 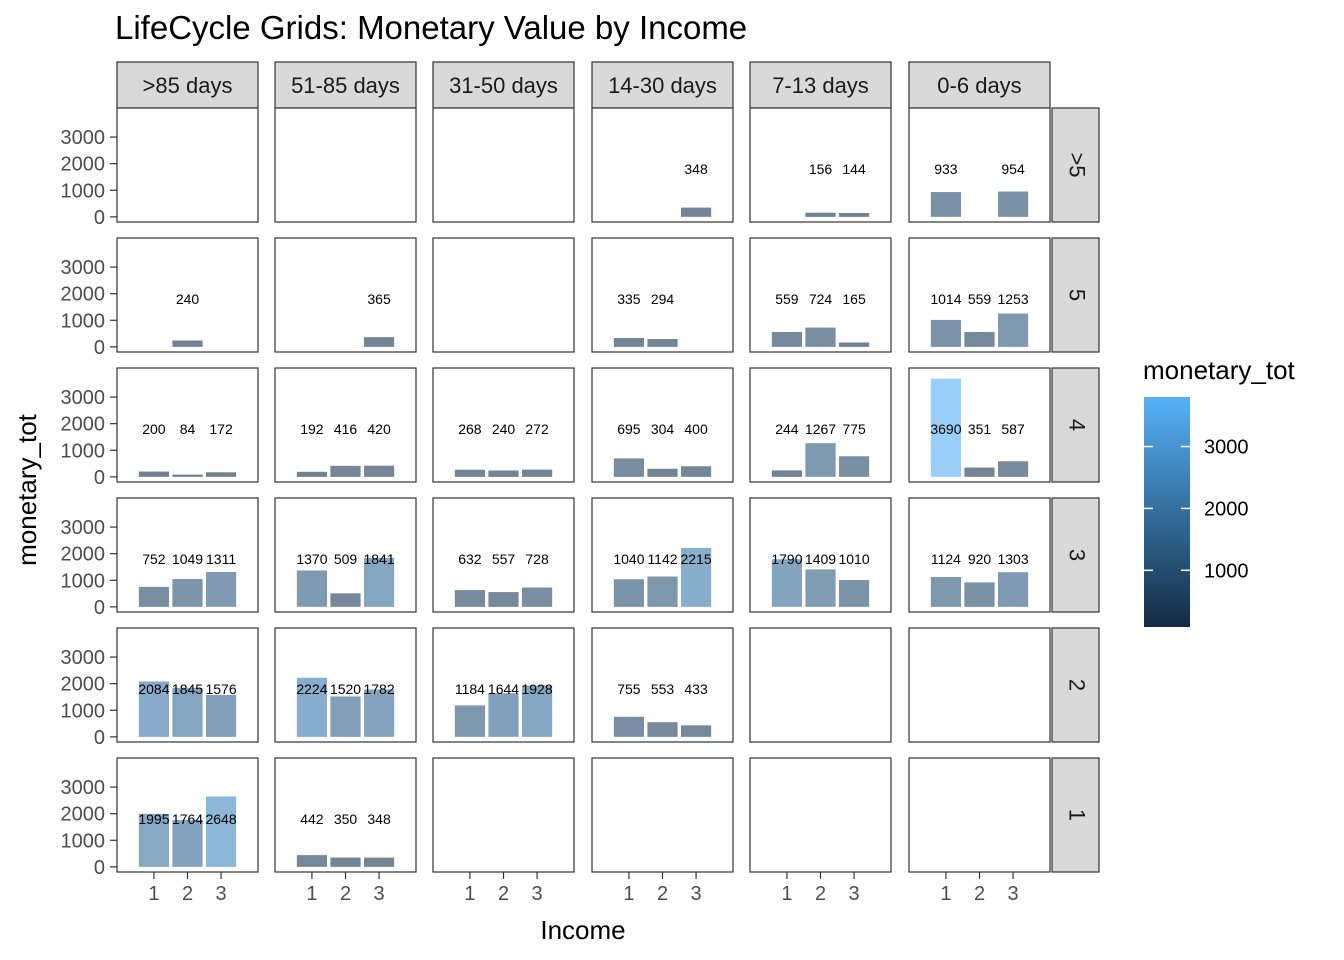 What do you see at coordinates (820, 685) in the screenshot?
I see `panel-2-7-13-days` at bounding box center [820, 685].